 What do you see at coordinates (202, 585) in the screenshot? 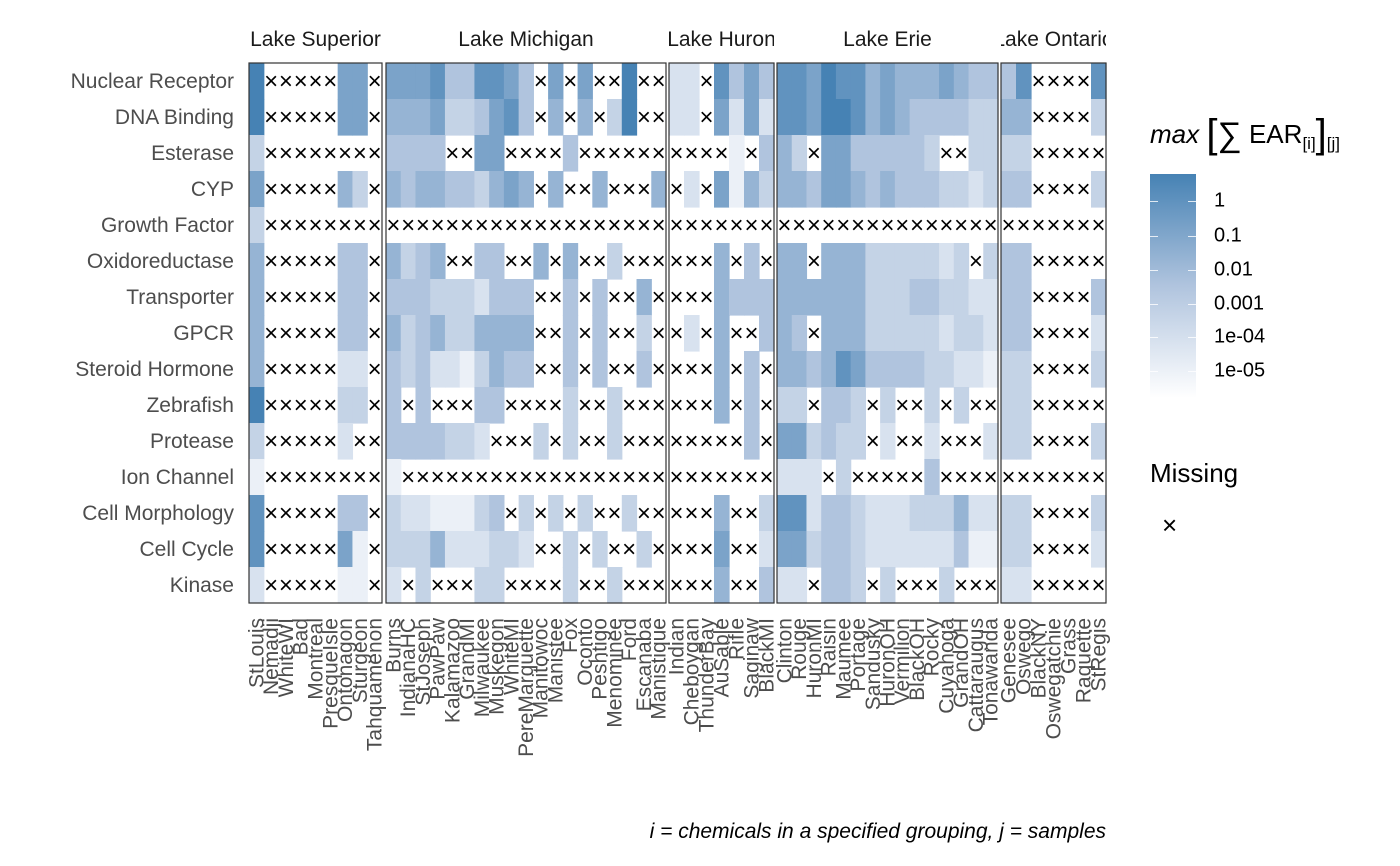
I see `row-label: Kinase` at bounding box center [202, 585].